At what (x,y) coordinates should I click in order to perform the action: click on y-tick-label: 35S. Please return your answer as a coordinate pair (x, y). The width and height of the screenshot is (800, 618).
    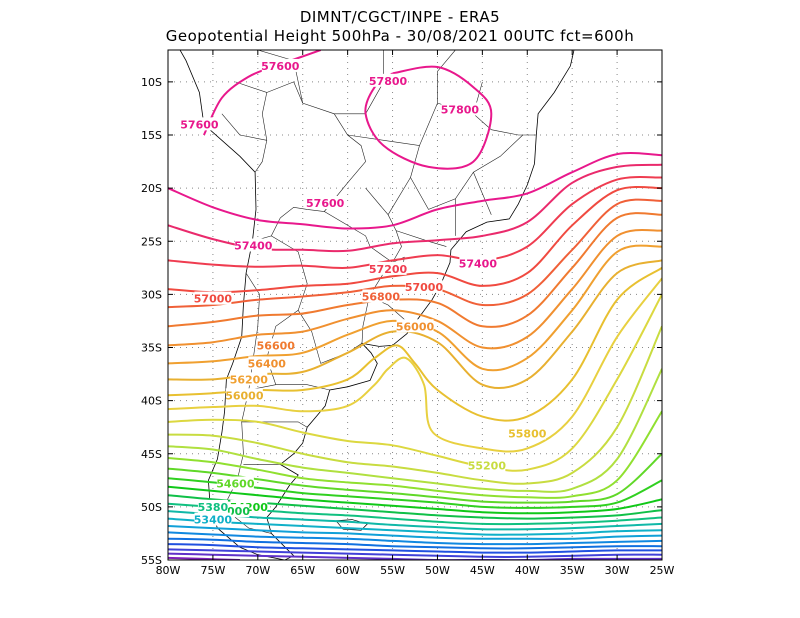
    Looking at the image, I should click on (151, 348).